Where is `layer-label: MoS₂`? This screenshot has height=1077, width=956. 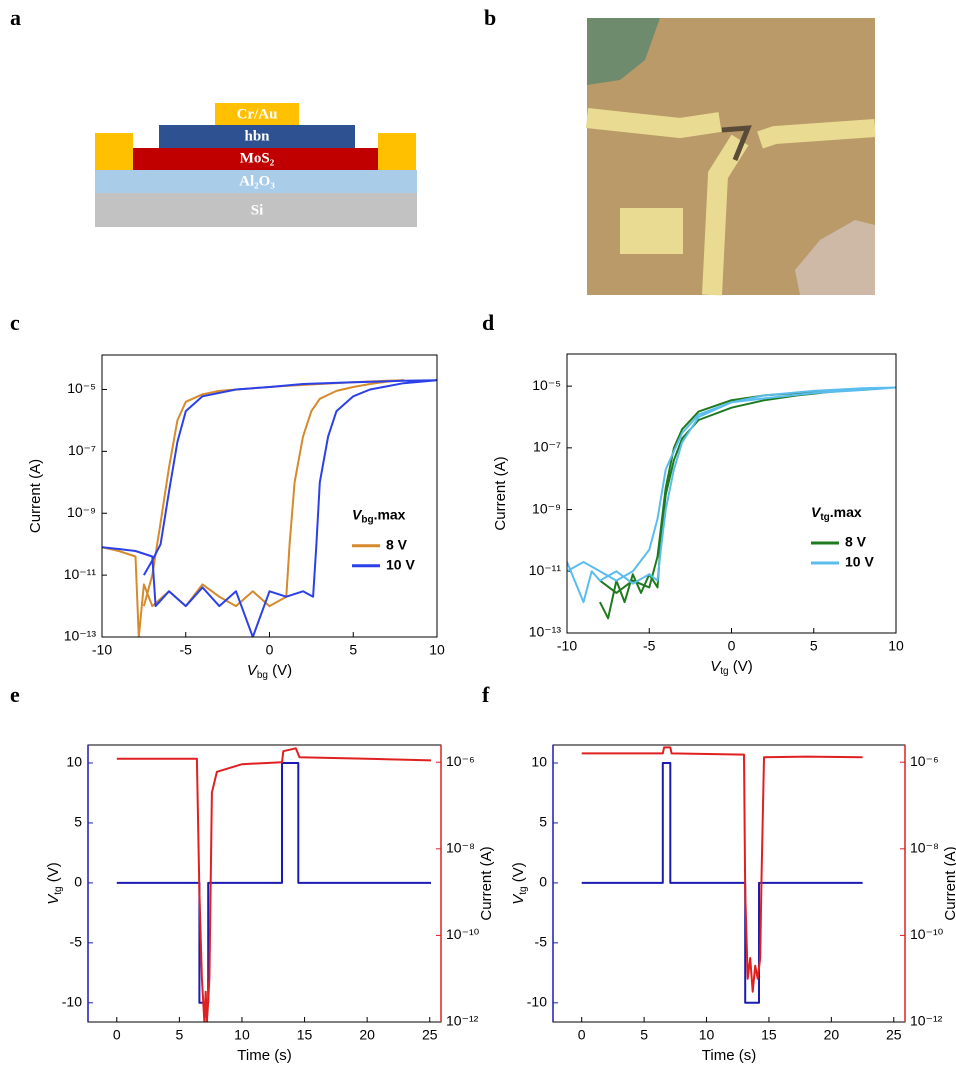 layer-label: MoS₂ is located at coordinates (257, 158).